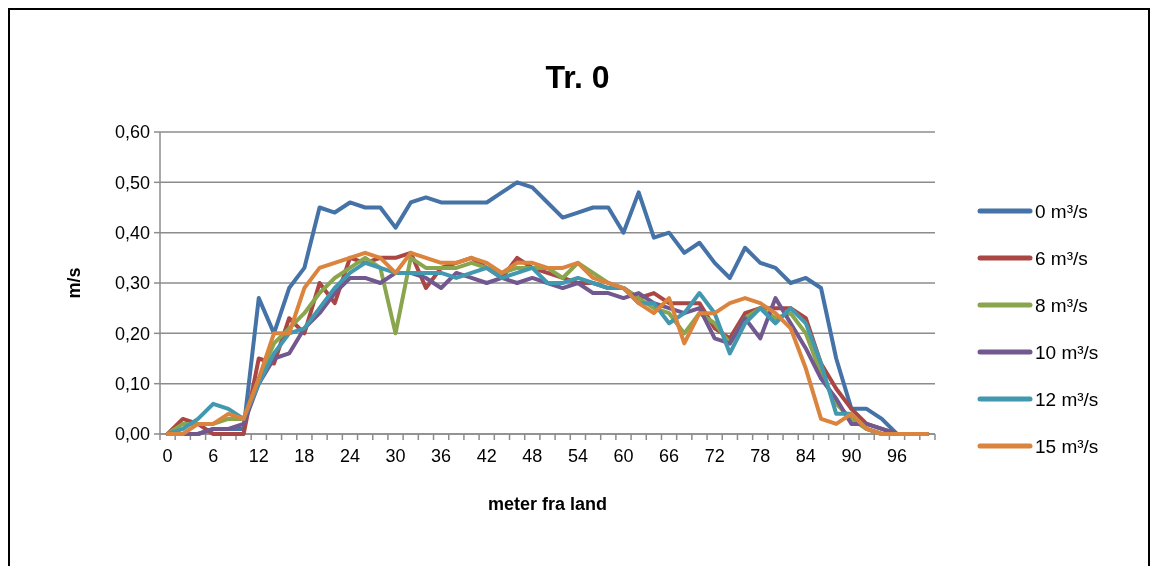 This screenshot has width=1154, height=566. I want to click on x-tick-label: 48, so click(532, 456).